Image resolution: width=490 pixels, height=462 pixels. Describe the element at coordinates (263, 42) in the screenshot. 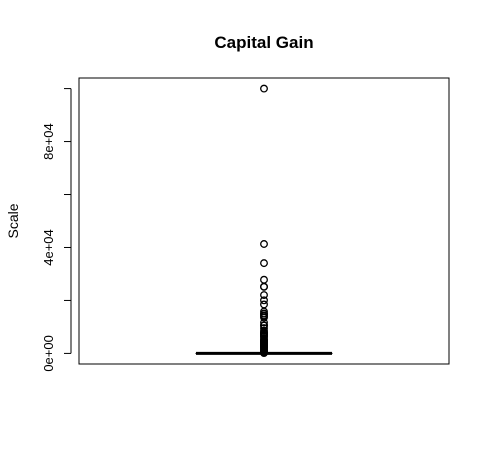

I see `chart-title: Capital Gain` at that location.